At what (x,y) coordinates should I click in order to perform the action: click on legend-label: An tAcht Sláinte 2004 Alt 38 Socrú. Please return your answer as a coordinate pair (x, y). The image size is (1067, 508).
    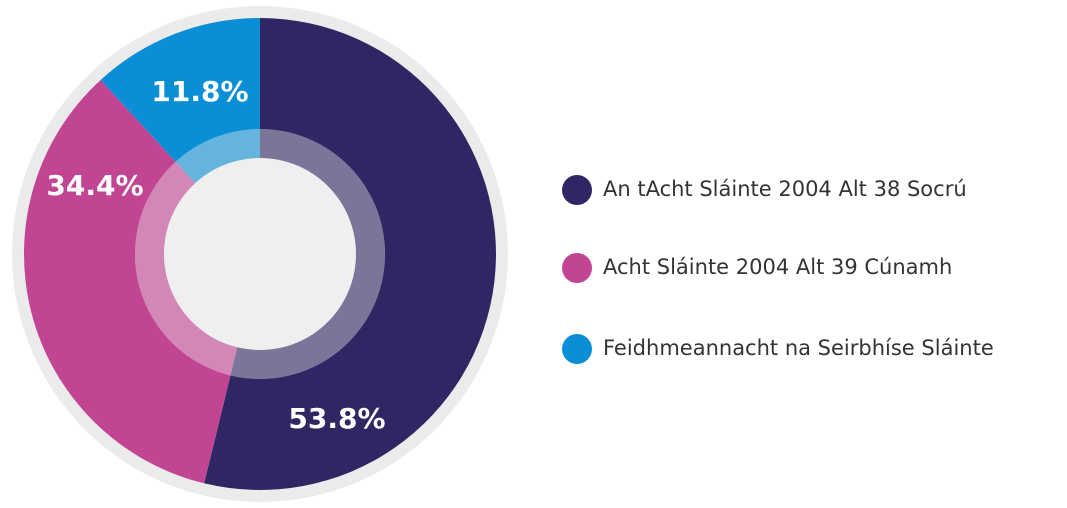
    Looking at the image, I should click on (785, 189).